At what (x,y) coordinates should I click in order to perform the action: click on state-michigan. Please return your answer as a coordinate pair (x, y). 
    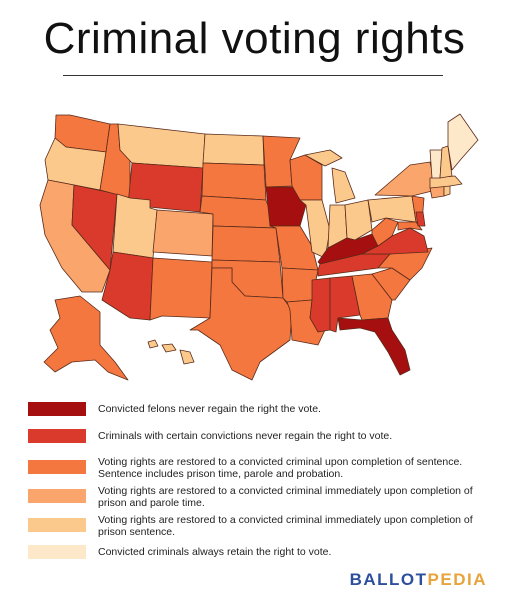
    Looking at the image, I should click on (343, 185).